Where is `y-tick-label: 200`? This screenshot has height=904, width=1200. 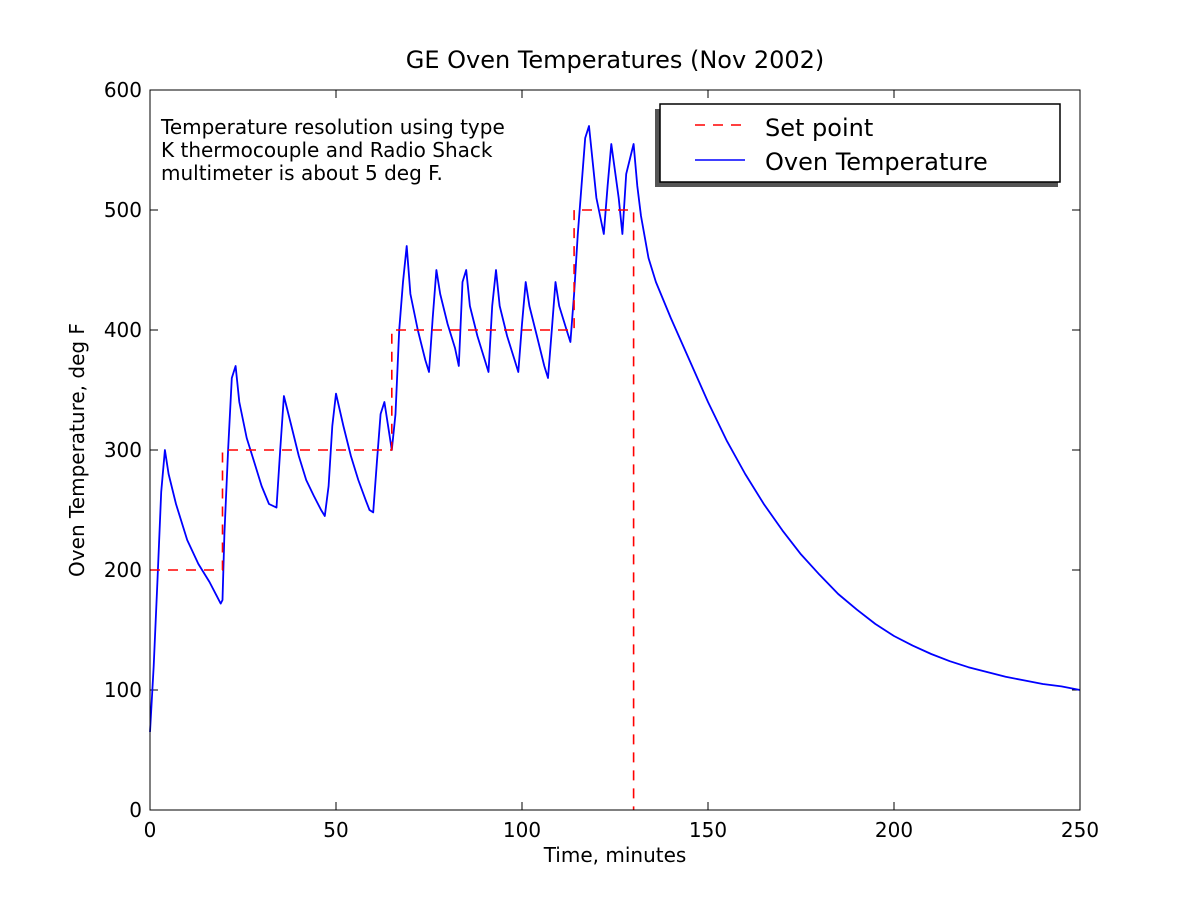
y-tick-label: 200 is located at coordinates (123, 570).